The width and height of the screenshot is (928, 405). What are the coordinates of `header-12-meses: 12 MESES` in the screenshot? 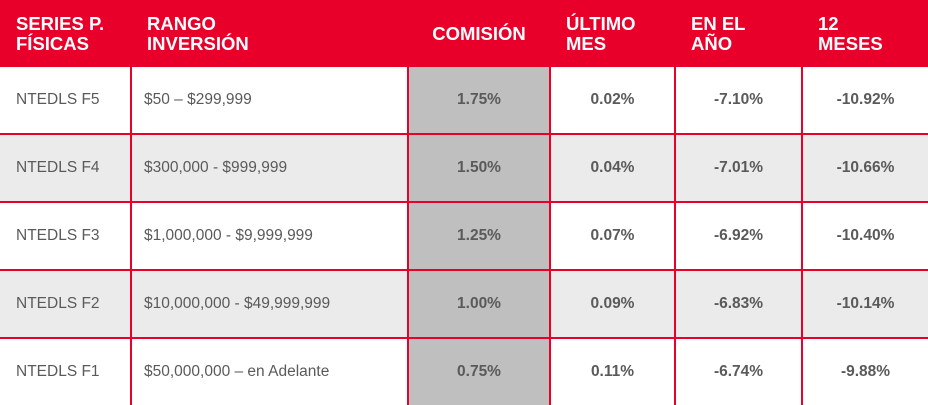 It's located at (865, 33).